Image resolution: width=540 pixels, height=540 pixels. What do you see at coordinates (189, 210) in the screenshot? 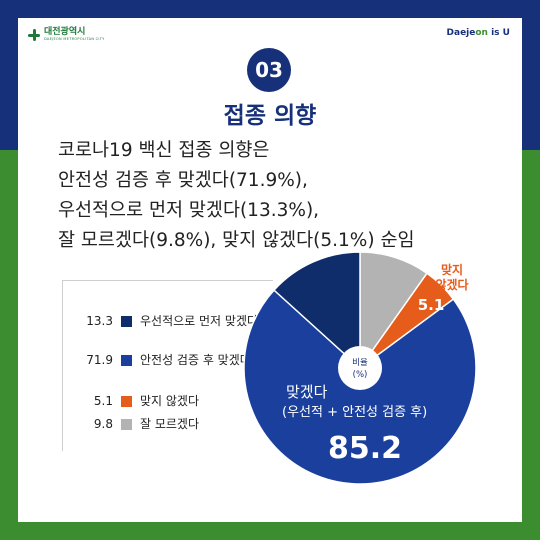
I see `summary-line: 우선적으로 먼저 맞겠다(13.3%),` at bounding box center [189, 210].